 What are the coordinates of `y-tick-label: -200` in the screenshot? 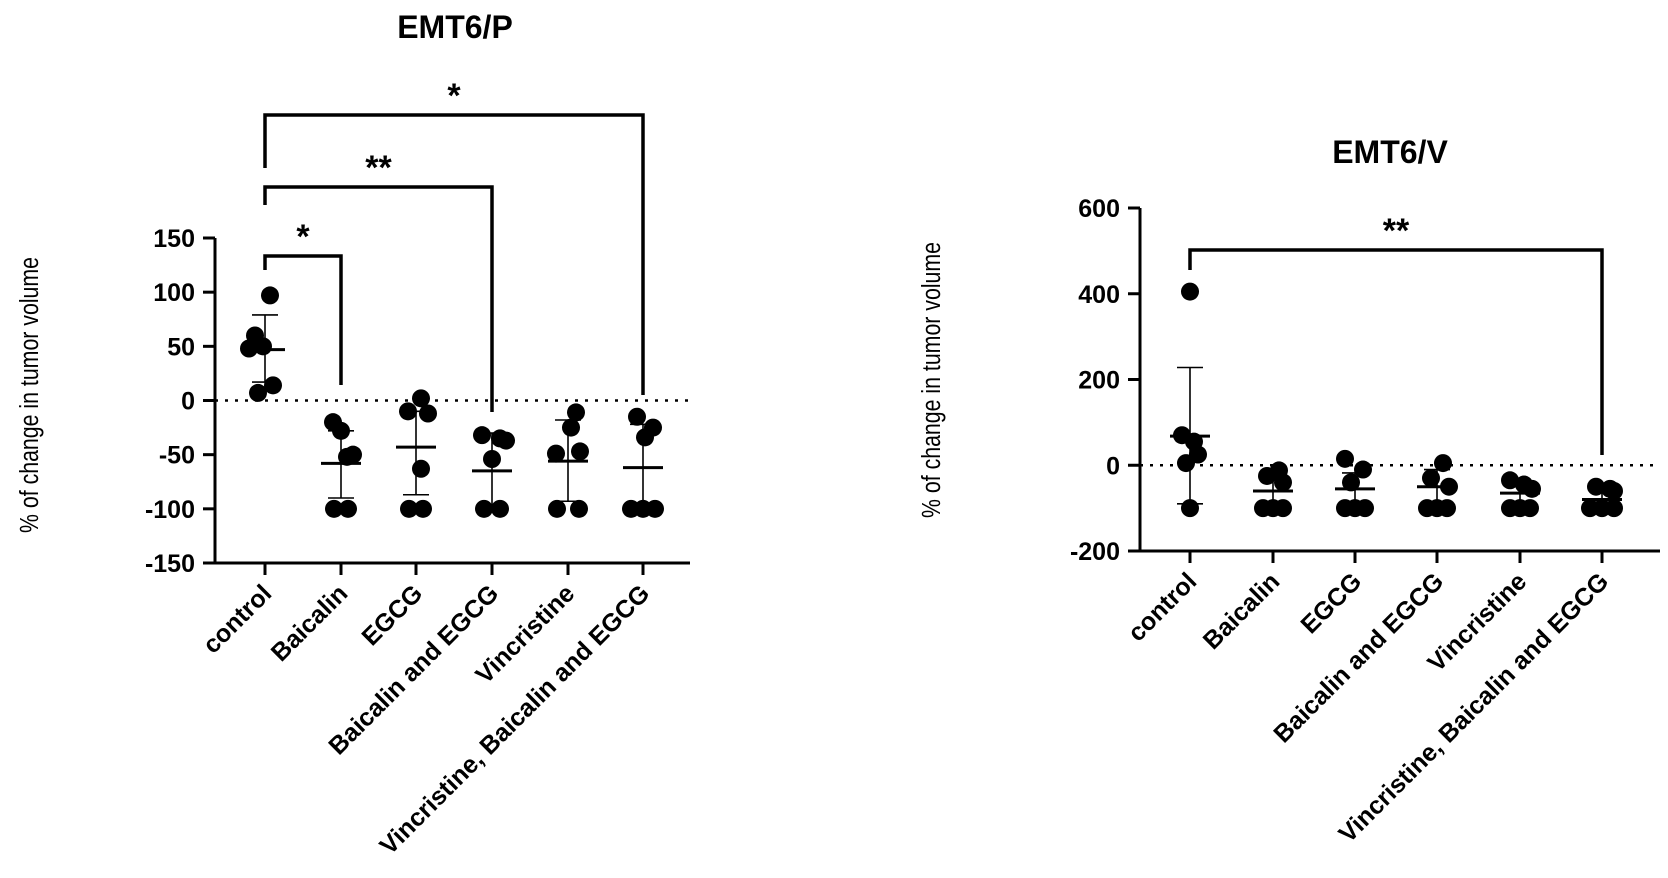 It's located at (1095, 552).